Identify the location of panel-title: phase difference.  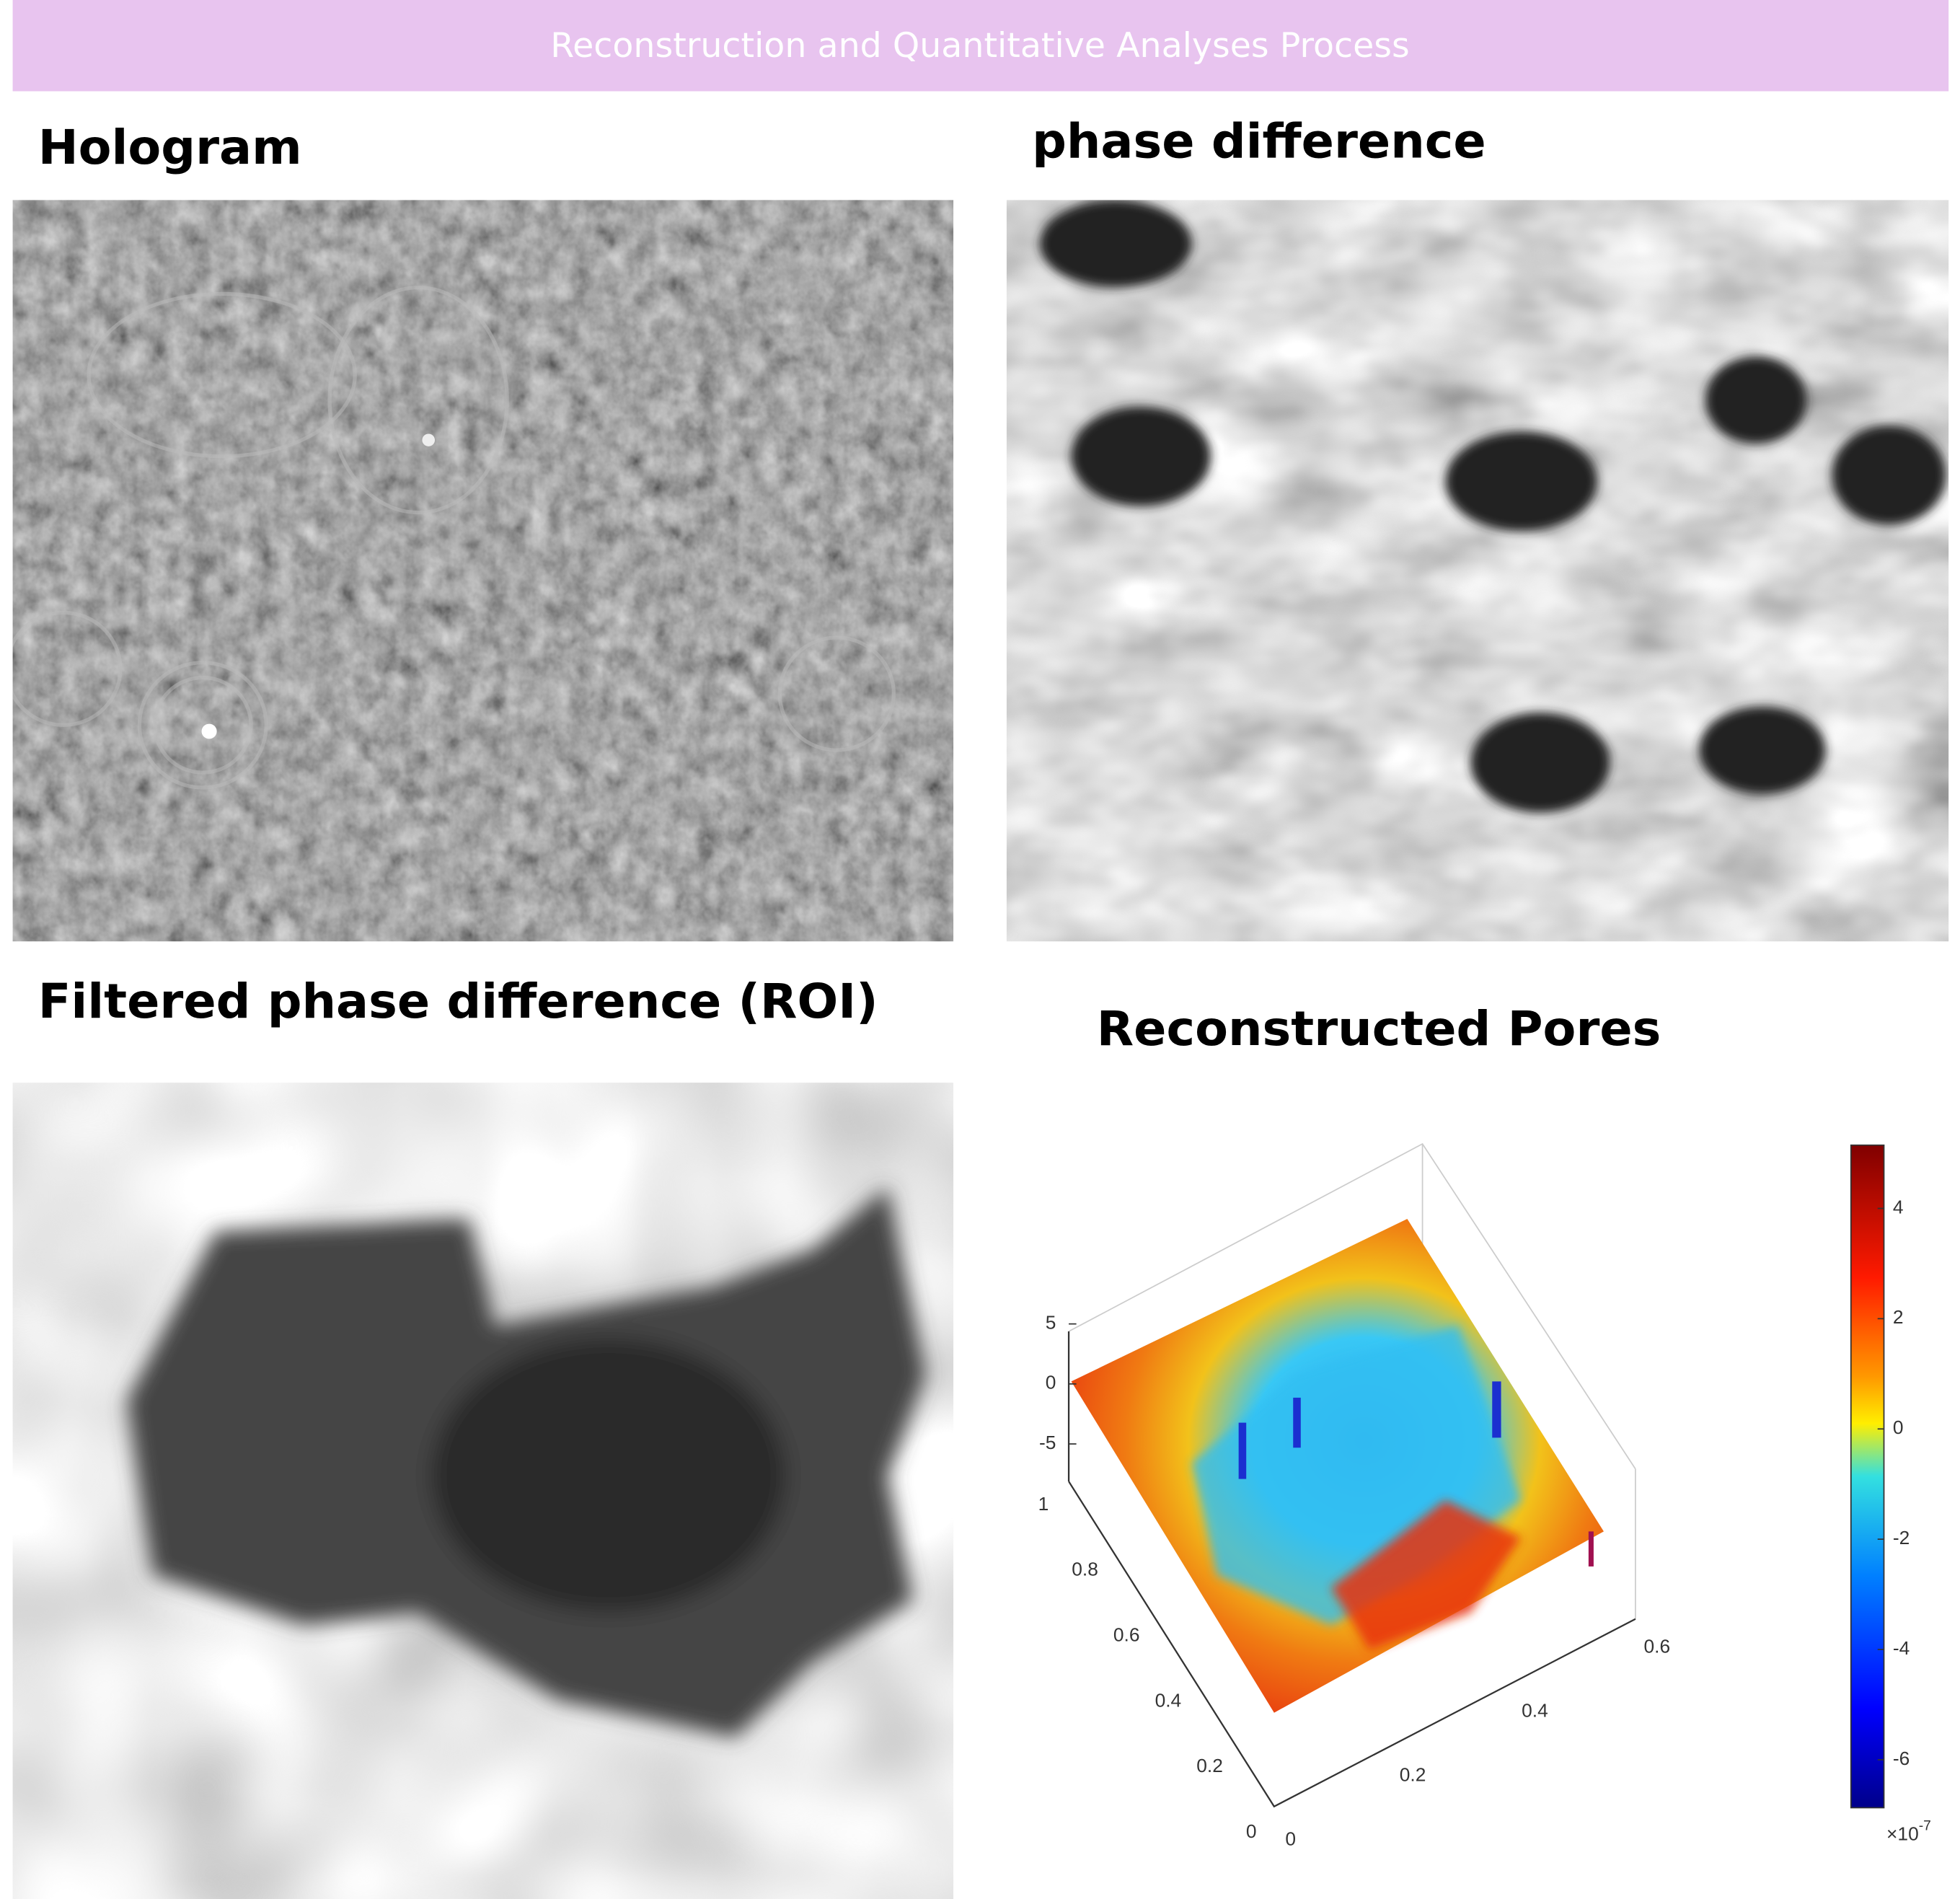
(1259, 141).